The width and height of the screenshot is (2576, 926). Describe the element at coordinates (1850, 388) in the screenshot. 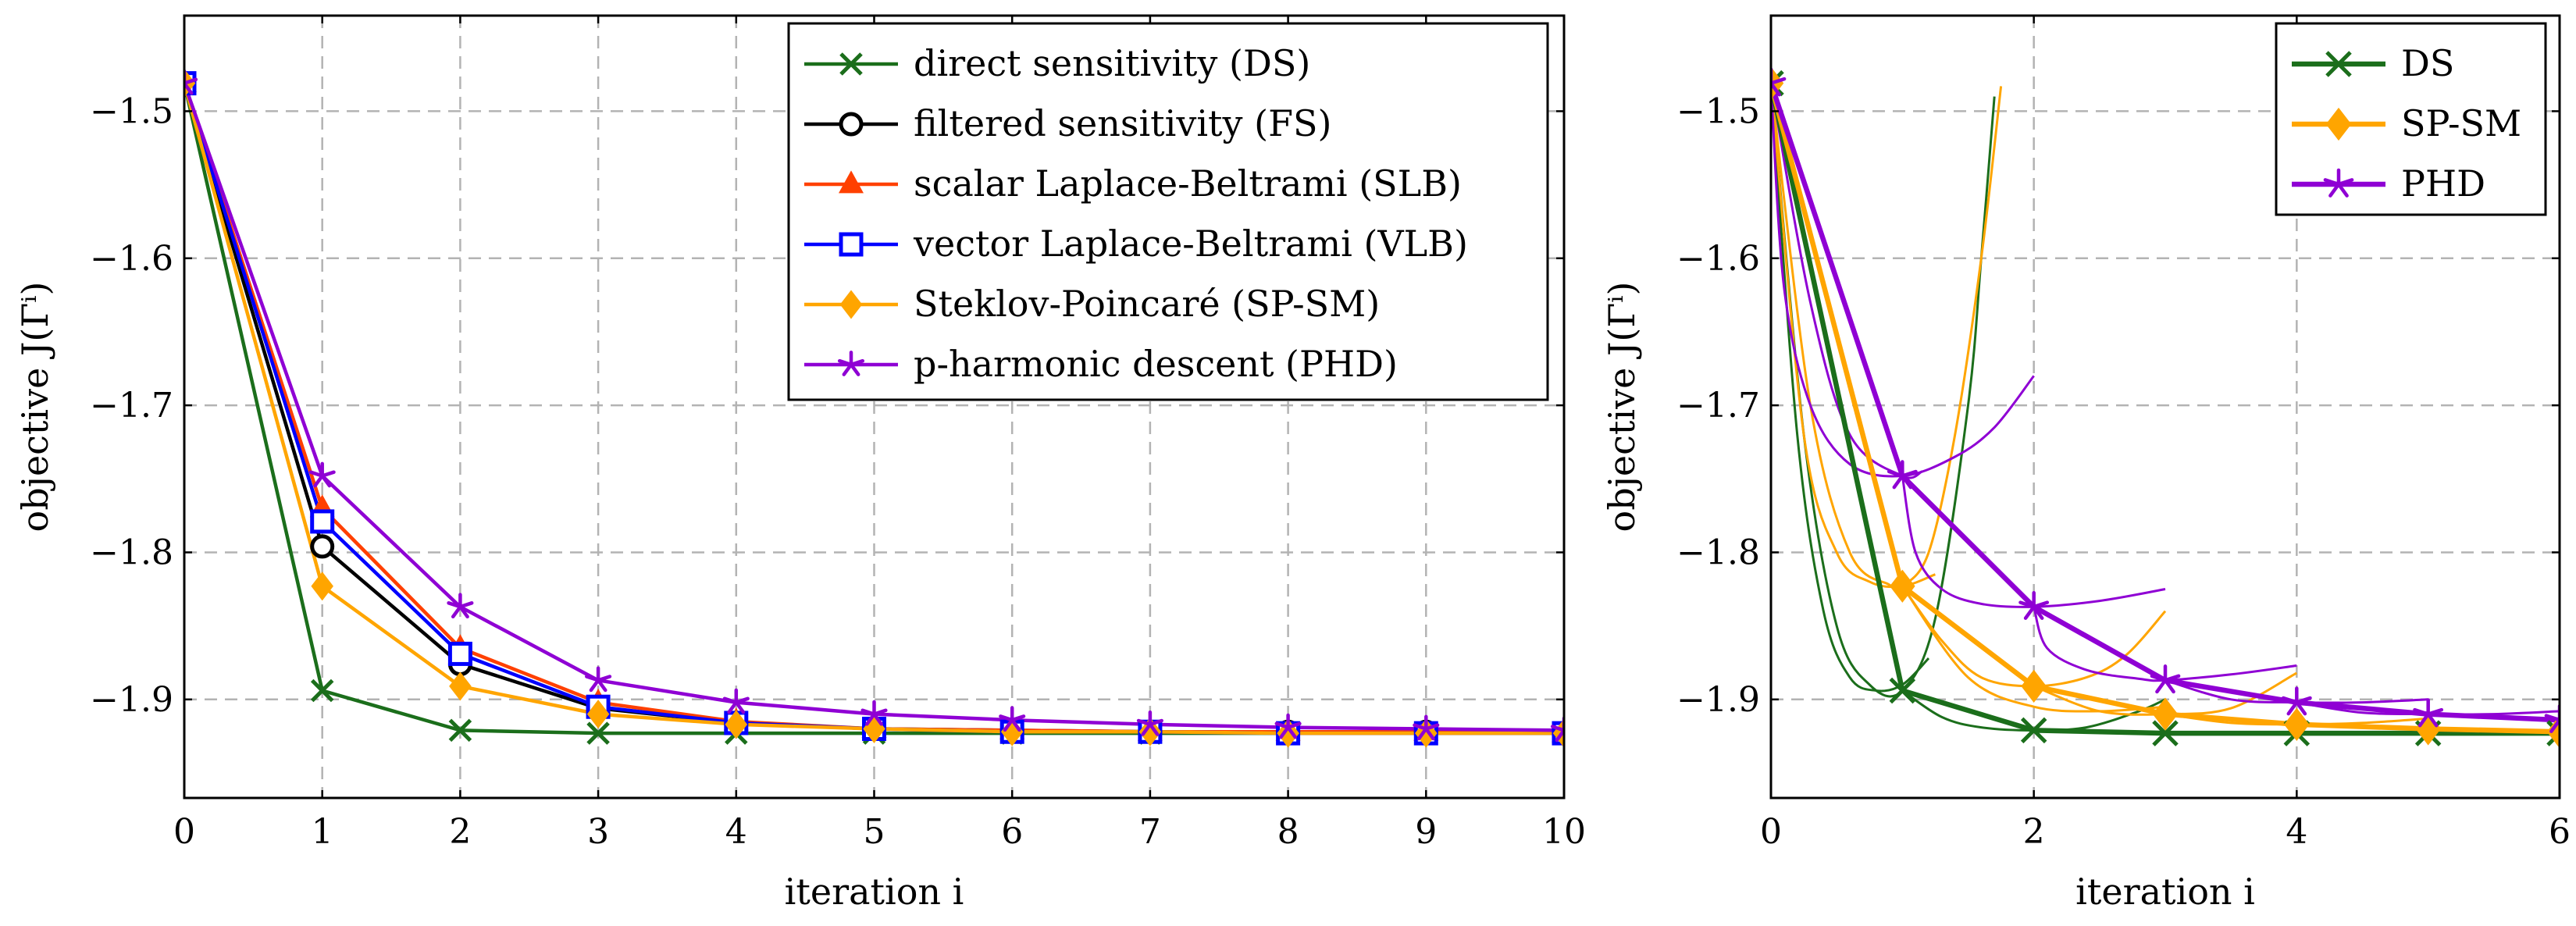

I see `line-search-curve-ds` at that location.